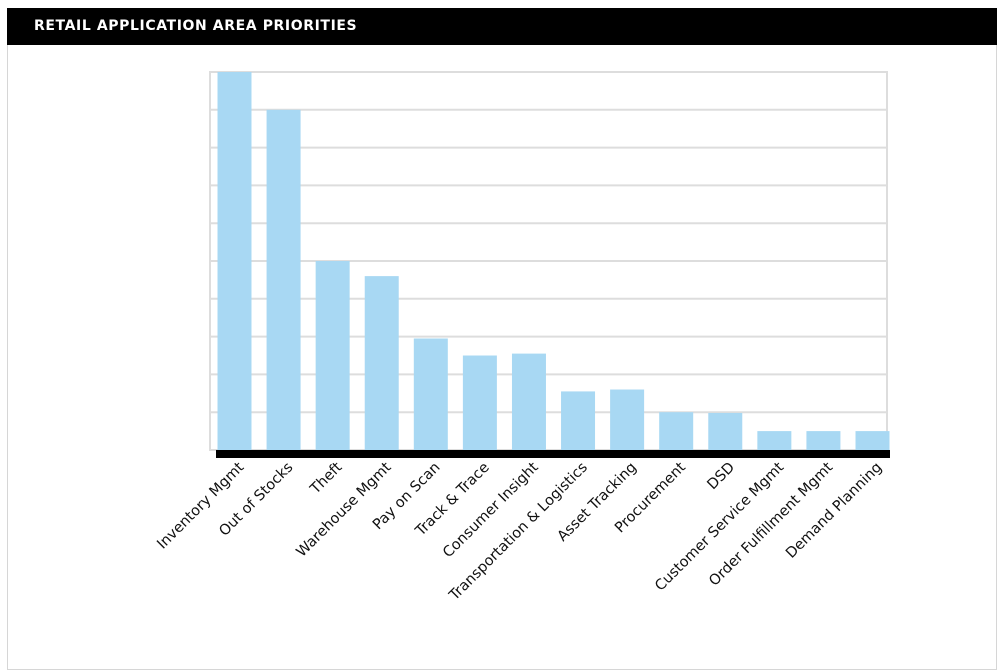 The width and height of the screenshot is (1000, 670). Describe the element at coordinates (725, 431) in the screenshot. I see `bar-dsd` at that location.